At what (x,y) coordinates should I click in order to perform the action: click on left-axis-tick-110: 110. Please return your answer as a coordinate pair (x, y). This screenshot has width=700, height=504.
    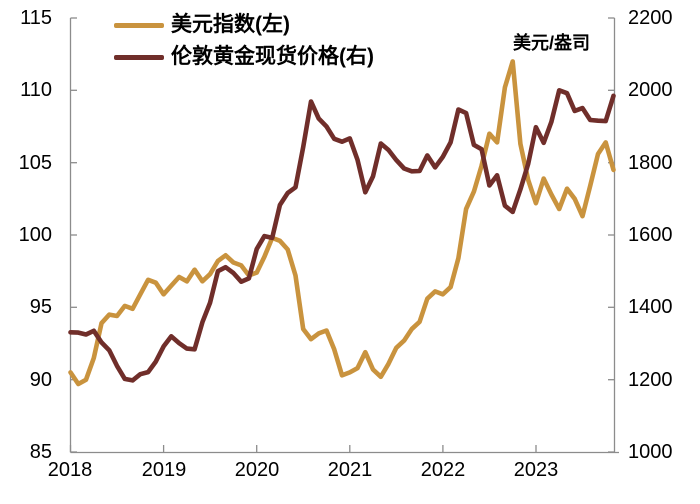
    Looking at the image, I should click on (36, 90).